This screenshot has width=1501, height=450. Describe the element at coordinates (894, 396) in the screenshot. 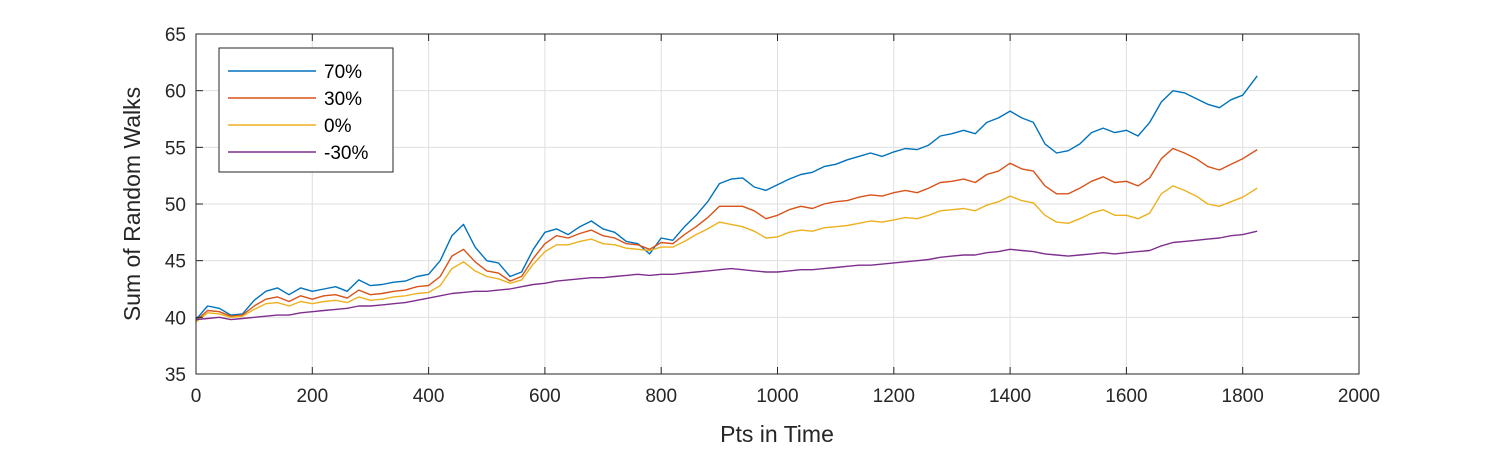

I see `x-tick-label: 1200` at that location.